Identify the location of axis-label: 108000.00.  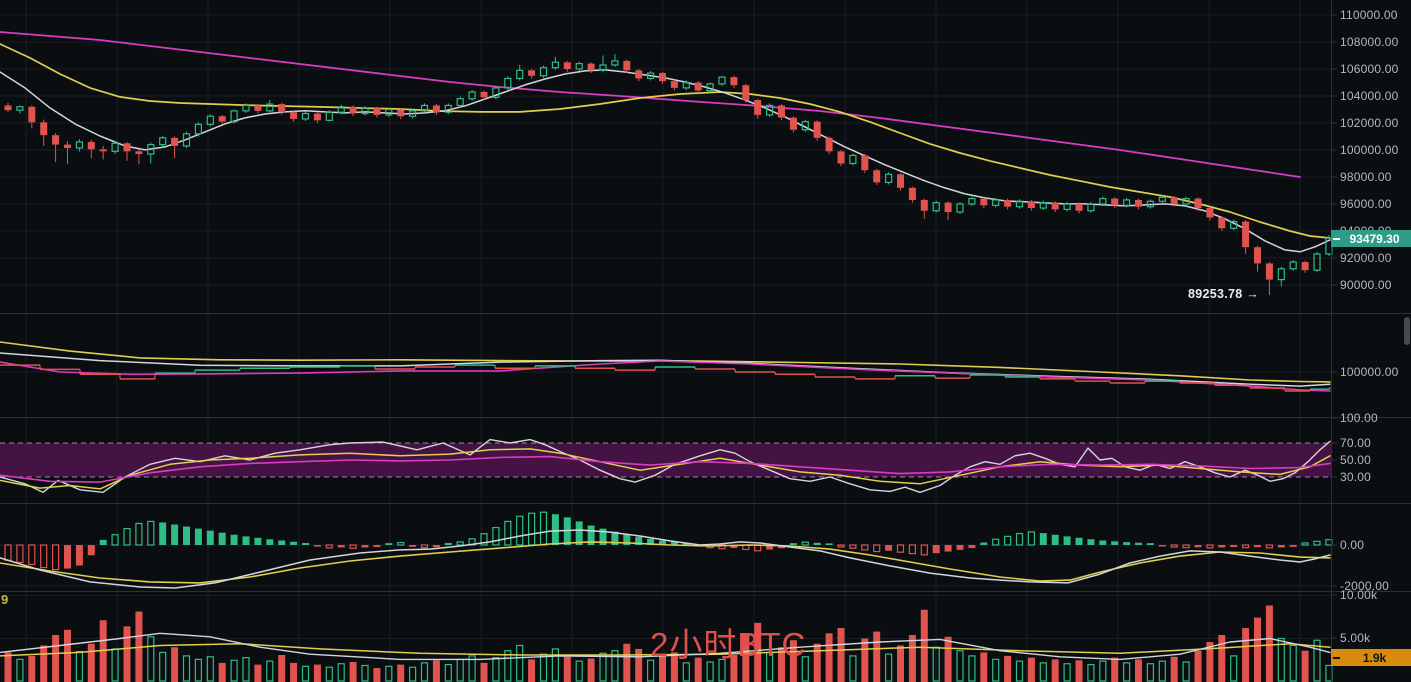
(1369, 42).